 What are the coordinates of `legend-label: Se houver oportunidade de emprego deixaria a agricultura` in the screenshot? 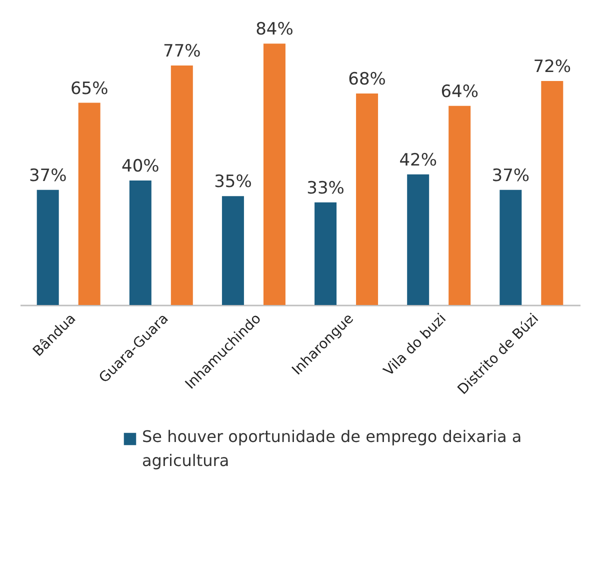 It's located at (332, 448).